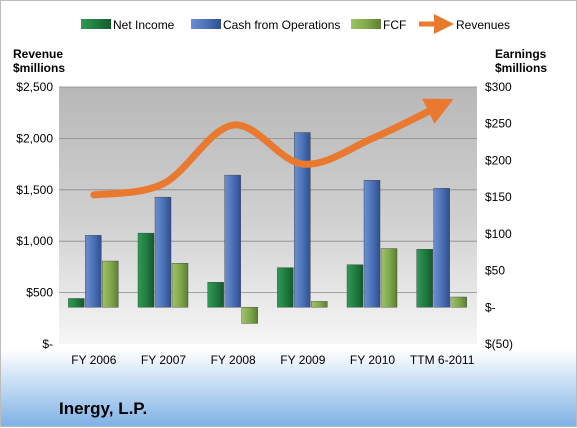  I want to click on left-axis-title-line2: $millions, so click(39, 68).